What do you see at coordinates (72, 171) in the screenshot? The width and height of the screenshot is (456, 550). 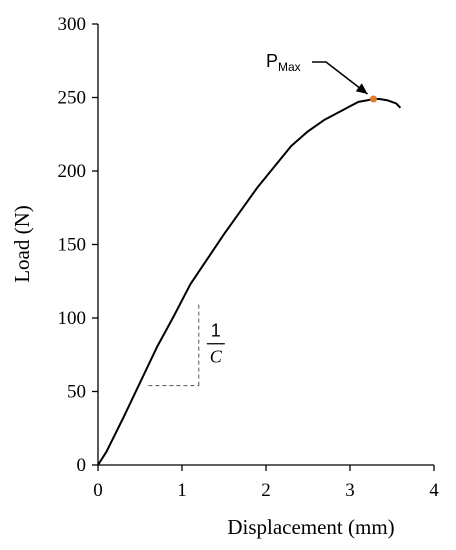 I see `y-tick-label: 200` at bounding box center [72, 171].